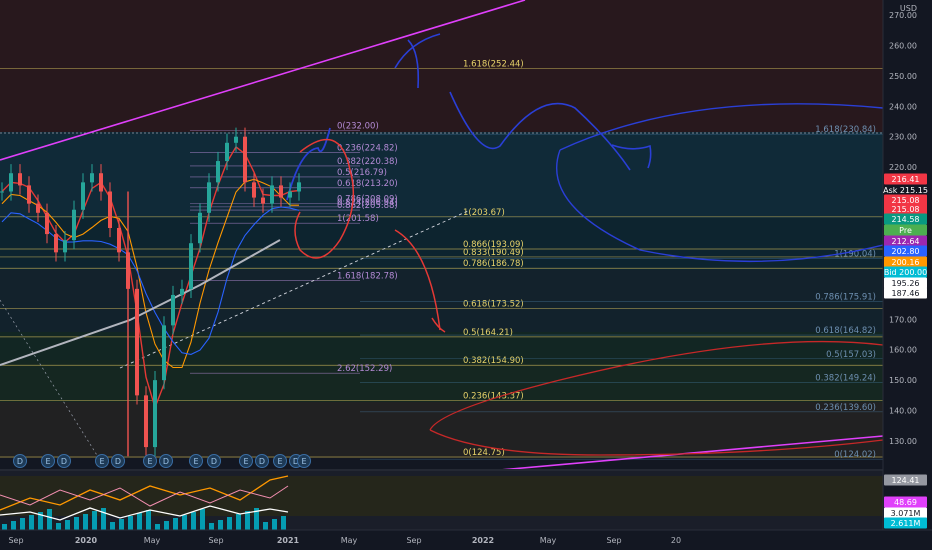  Describe the element at coordinates (845, 378) in the screenshot. I see `fib-right-label: 0.382(149.24)` at that location.